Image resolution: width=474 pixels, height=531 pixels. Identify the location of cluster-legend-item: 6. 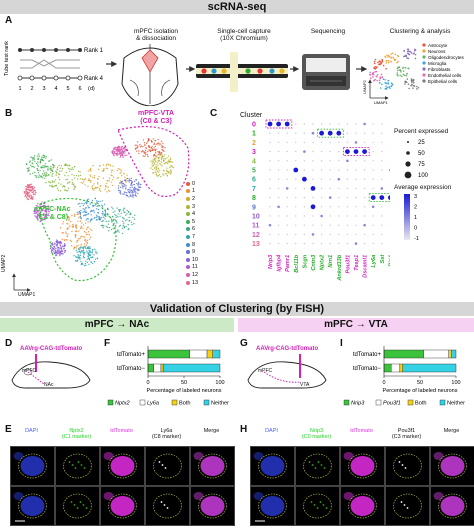
(196, 230).